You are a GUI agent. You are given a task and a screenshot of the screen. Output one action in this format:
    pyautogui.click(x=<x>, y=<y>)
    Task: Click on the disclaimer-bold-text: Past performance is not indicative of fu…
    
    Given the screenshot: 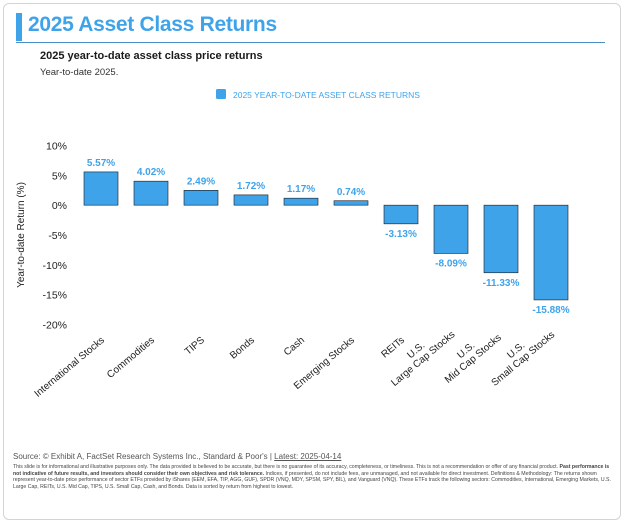 What is the action you would take?
    pyautogui.click(x=311, y=470)
    